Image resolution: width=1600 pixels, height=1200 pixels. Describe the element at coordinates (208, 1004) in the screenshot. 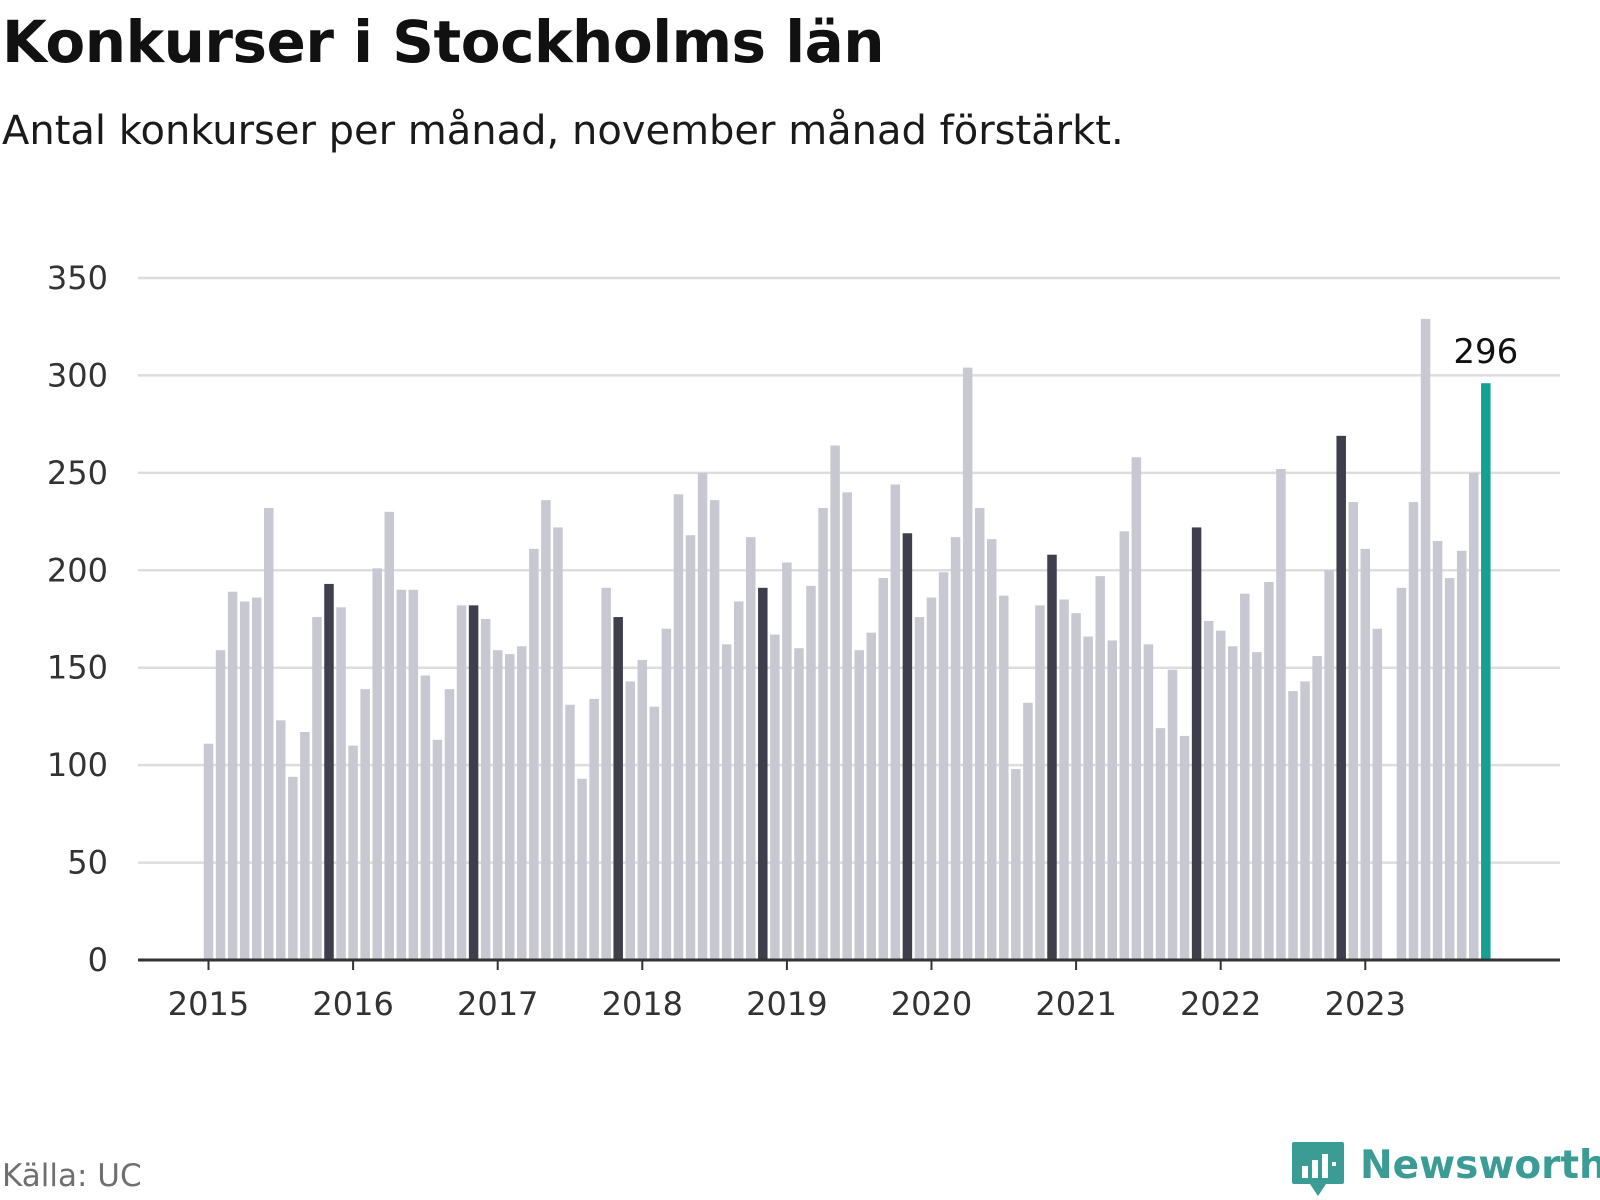

I see `x-tick-label: 2015` at that location.